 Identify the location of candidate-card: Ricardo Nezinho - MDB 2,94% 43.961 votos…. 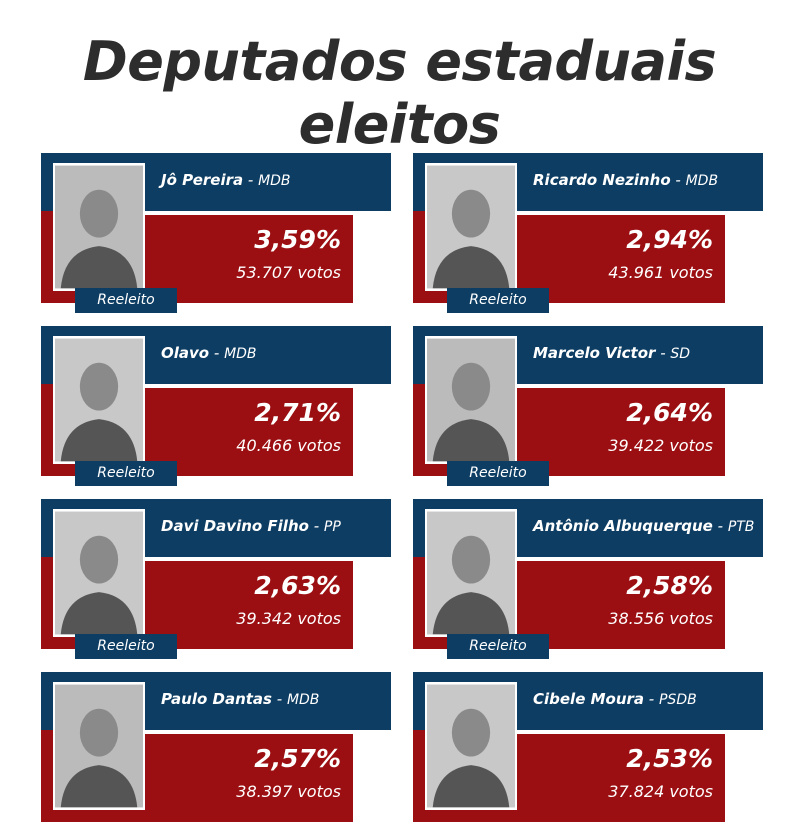
(588, 234).